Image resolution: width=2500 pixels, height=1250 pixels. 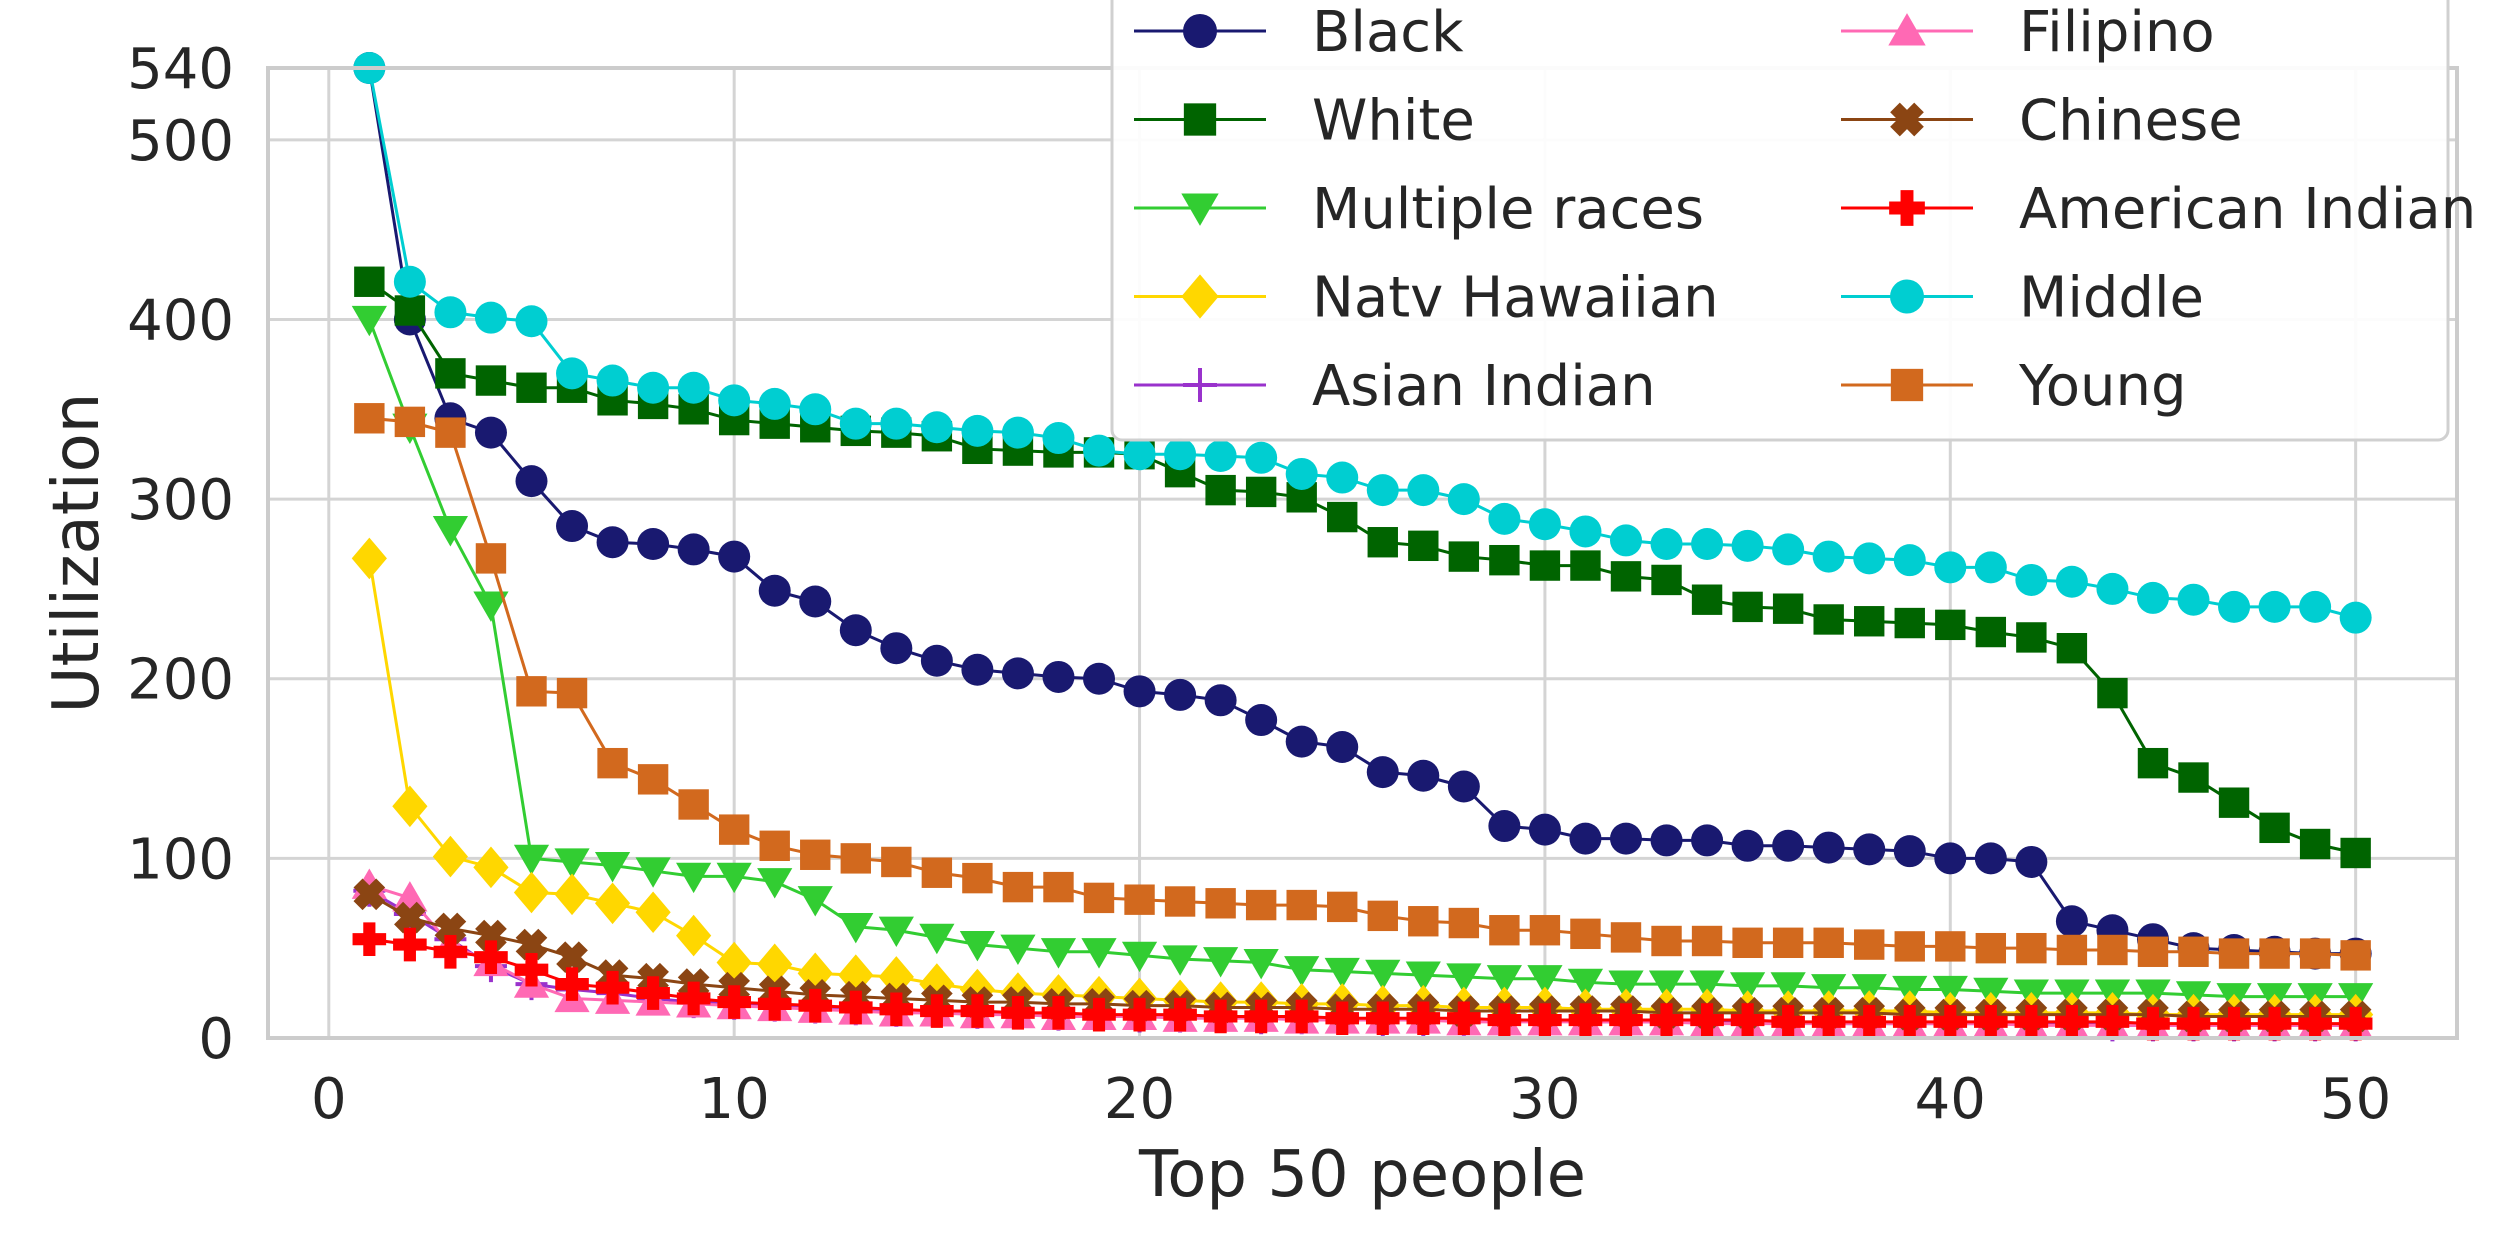 I want to click on legend-marker-multiple-races, so click(x=1200, y=209).